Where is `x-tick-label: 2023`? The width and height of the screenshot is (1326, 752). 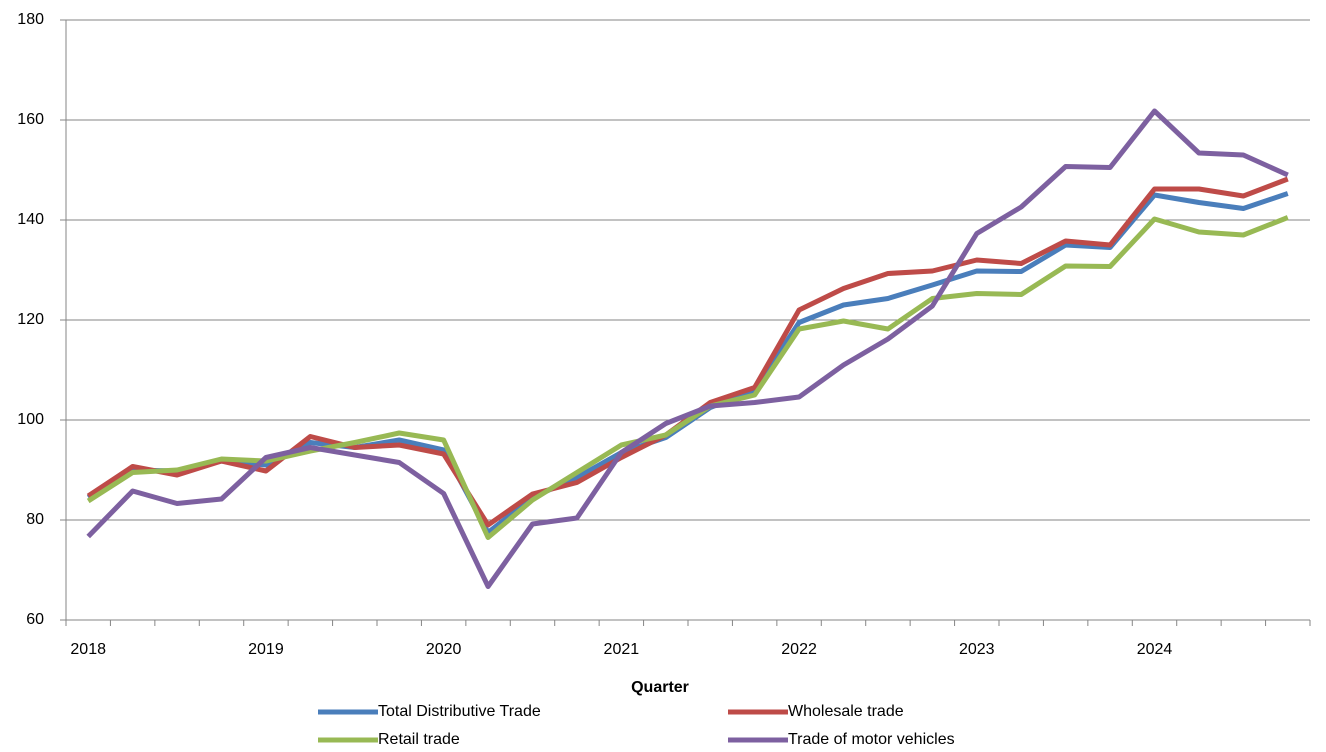
x-tick-label: 2023 is located at coordinates (977, 649).